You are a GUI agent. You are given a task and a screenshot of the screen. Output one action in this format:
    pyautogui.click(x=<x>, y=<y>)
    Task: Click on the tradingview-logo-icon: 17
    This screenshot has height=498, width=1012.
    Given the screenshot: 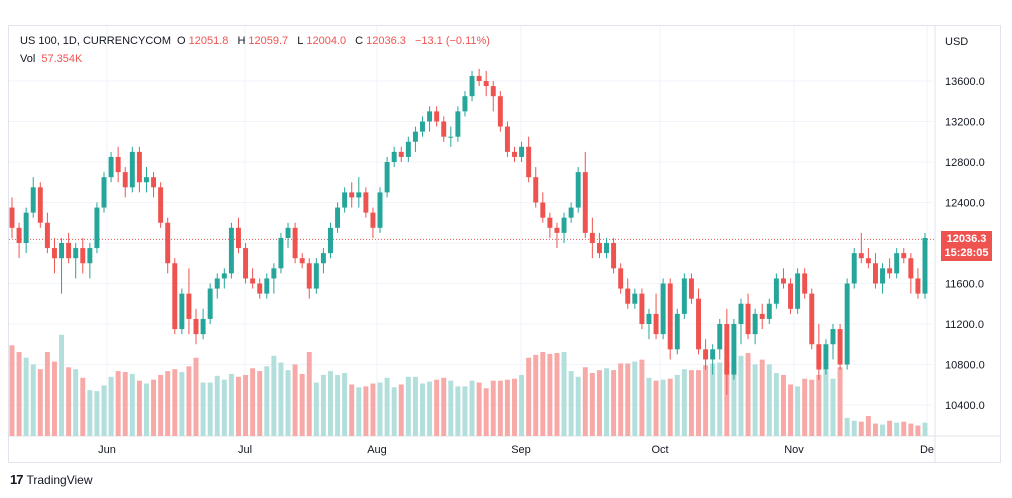 What is the action you would take?
    pyautogui.click(x=17, y=479)
    